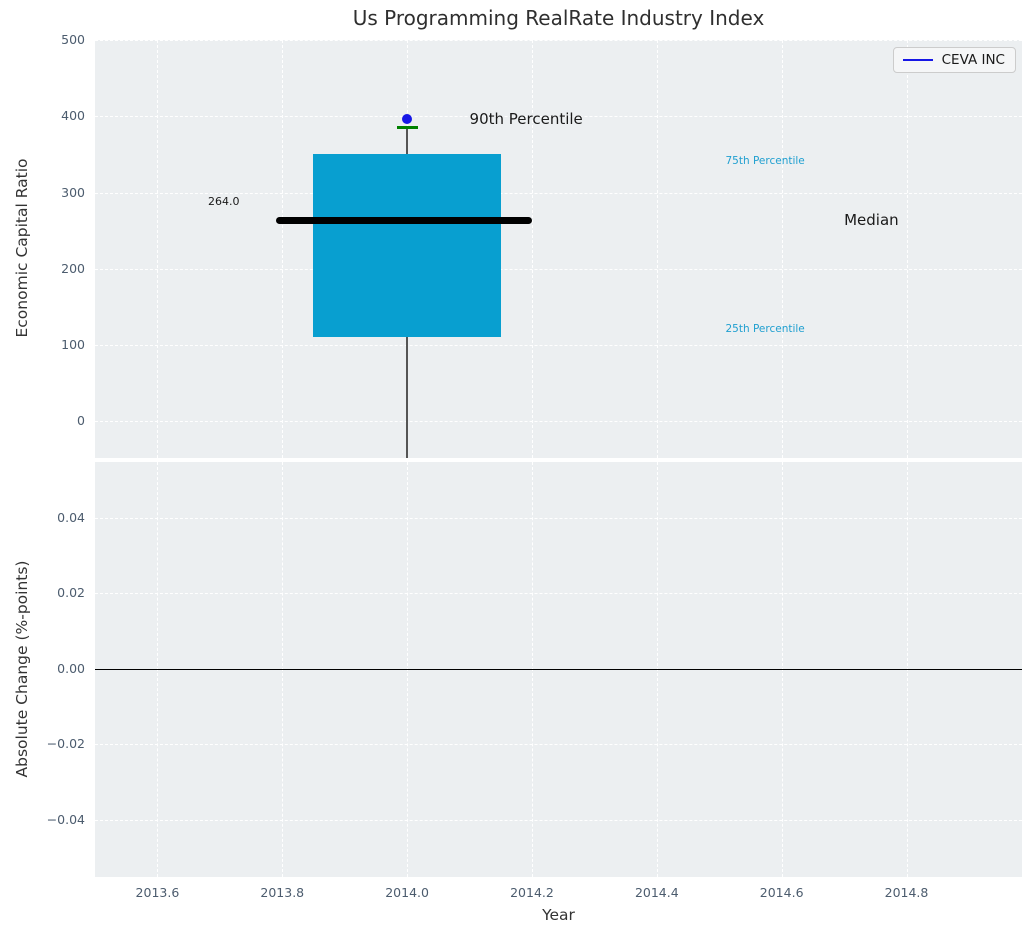 The image size is (1034, 942). What do you see at coordinates (65, 744) in the screenshot?
I see `y-tick-label: −0.02` at bounding box center [65, 744].